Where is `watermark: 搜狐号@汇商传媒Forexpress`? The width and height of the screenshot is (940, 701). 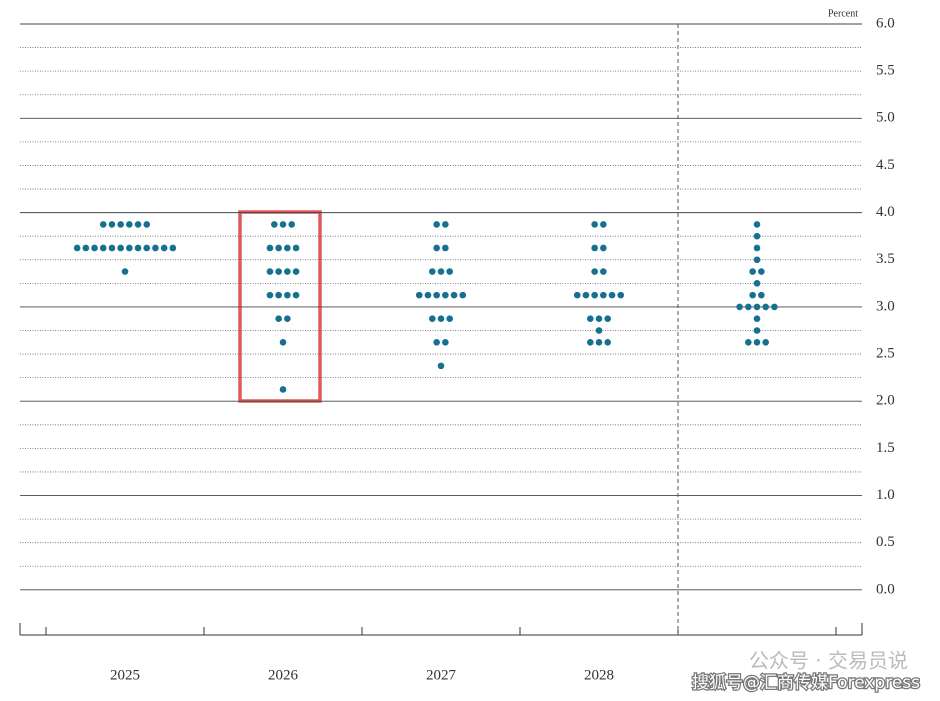 watermark: 搜狐号@汇商传媒Forexpress is located at coordinates (806, 683).